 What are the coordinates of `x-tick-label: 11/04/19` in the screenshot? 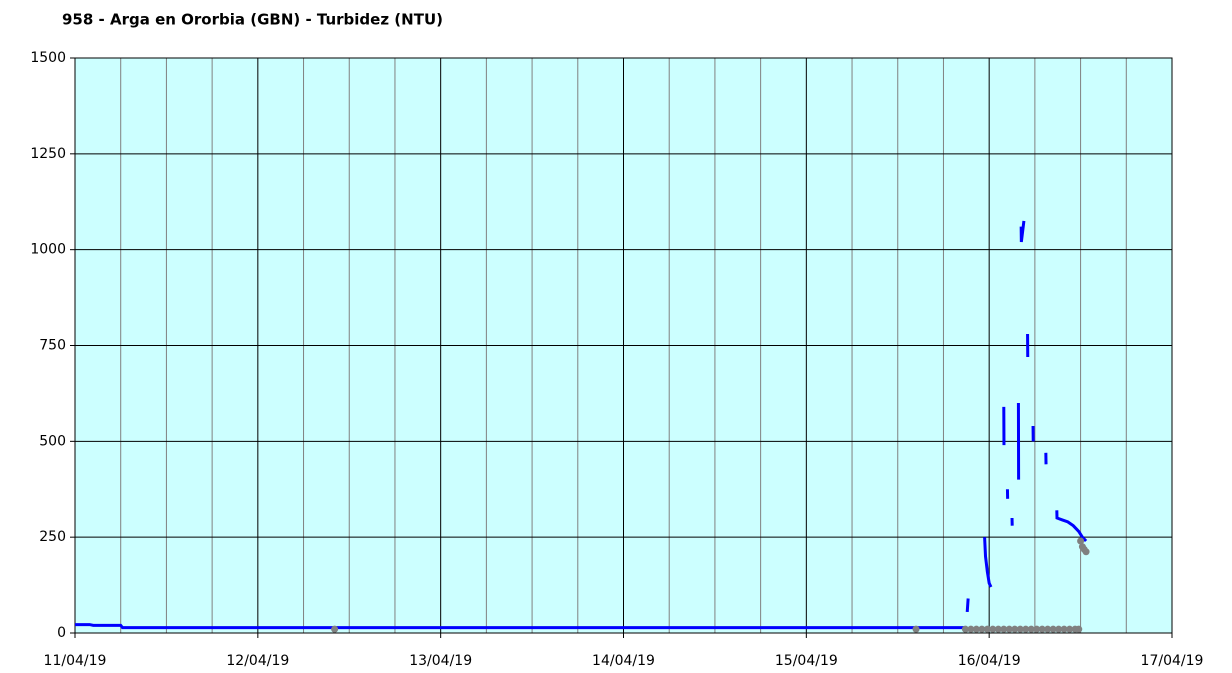 It's located at (75, 661).